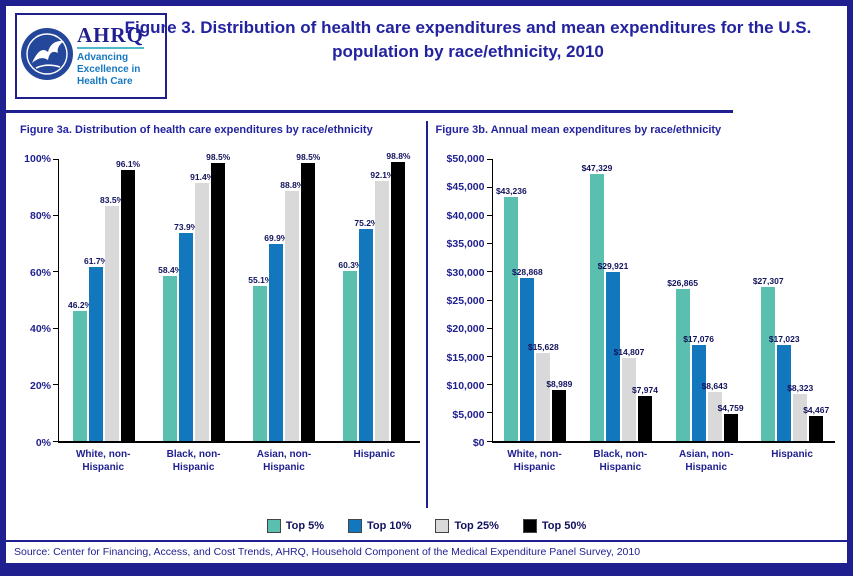 The image size is (853, 576). I want to click on bar-wrap: 46.2%, so click(80, 300).